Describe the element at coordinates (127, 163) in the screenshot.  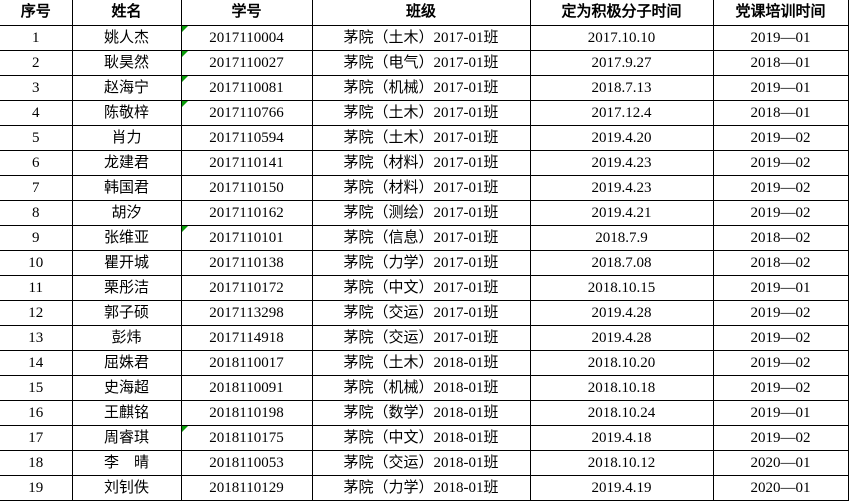
I see `cell-name: 龙建君` at that location.